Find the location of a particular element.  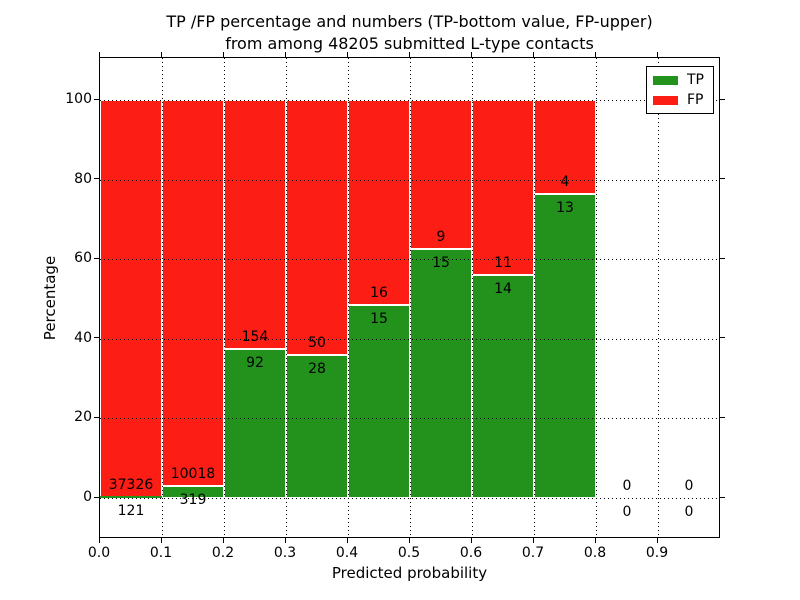

tp-count-label: 13 is located at coordinates (565, 207).